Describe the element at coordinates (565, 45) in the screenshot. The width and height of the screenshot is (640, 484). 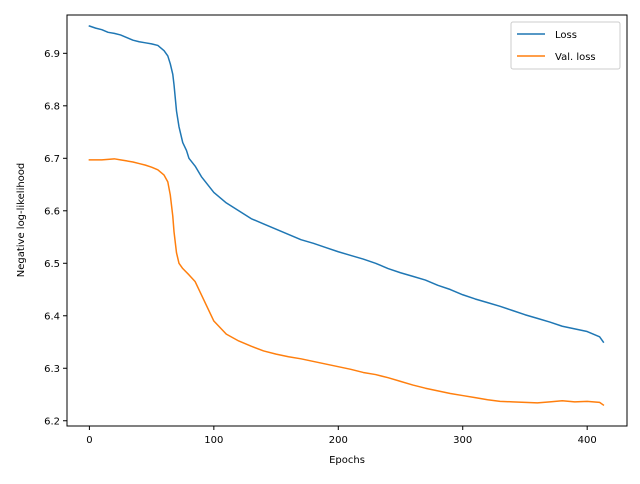
I see `legend: Loss Val. loss` at that location.